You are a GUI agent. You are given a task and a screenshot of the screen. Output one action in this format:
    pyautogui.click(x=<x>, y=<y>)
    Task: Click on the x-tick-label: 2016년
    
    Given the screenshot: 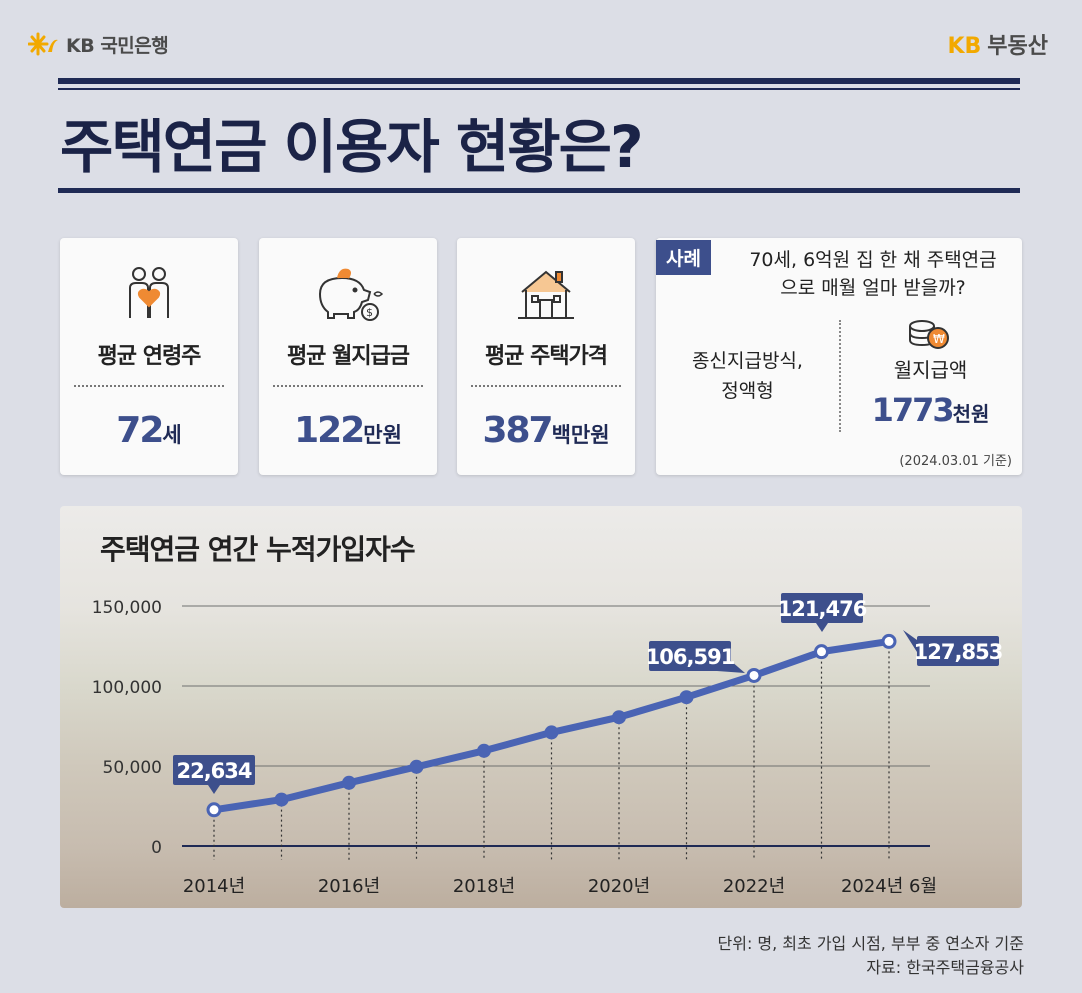 What is the action you would take?
    pyautogui.click(x=349, y=886)
    